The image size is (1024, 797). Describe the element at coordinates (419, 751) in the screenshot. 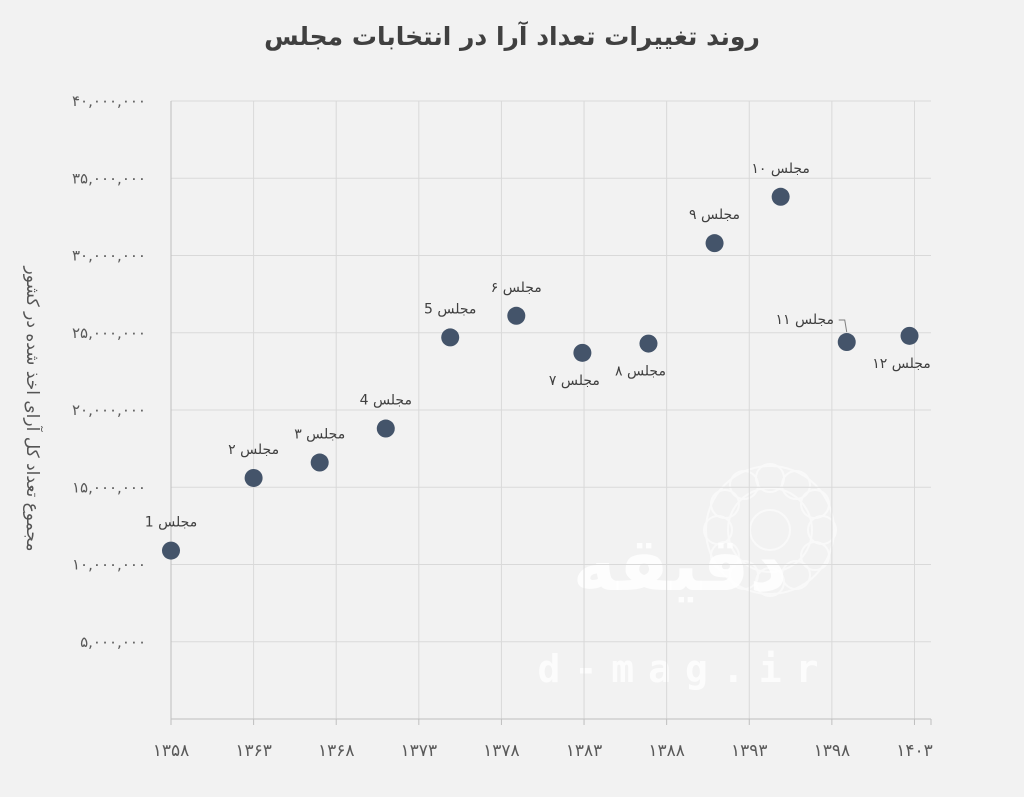

I see `x-tick-label: ۱۳۷۳` at that location.